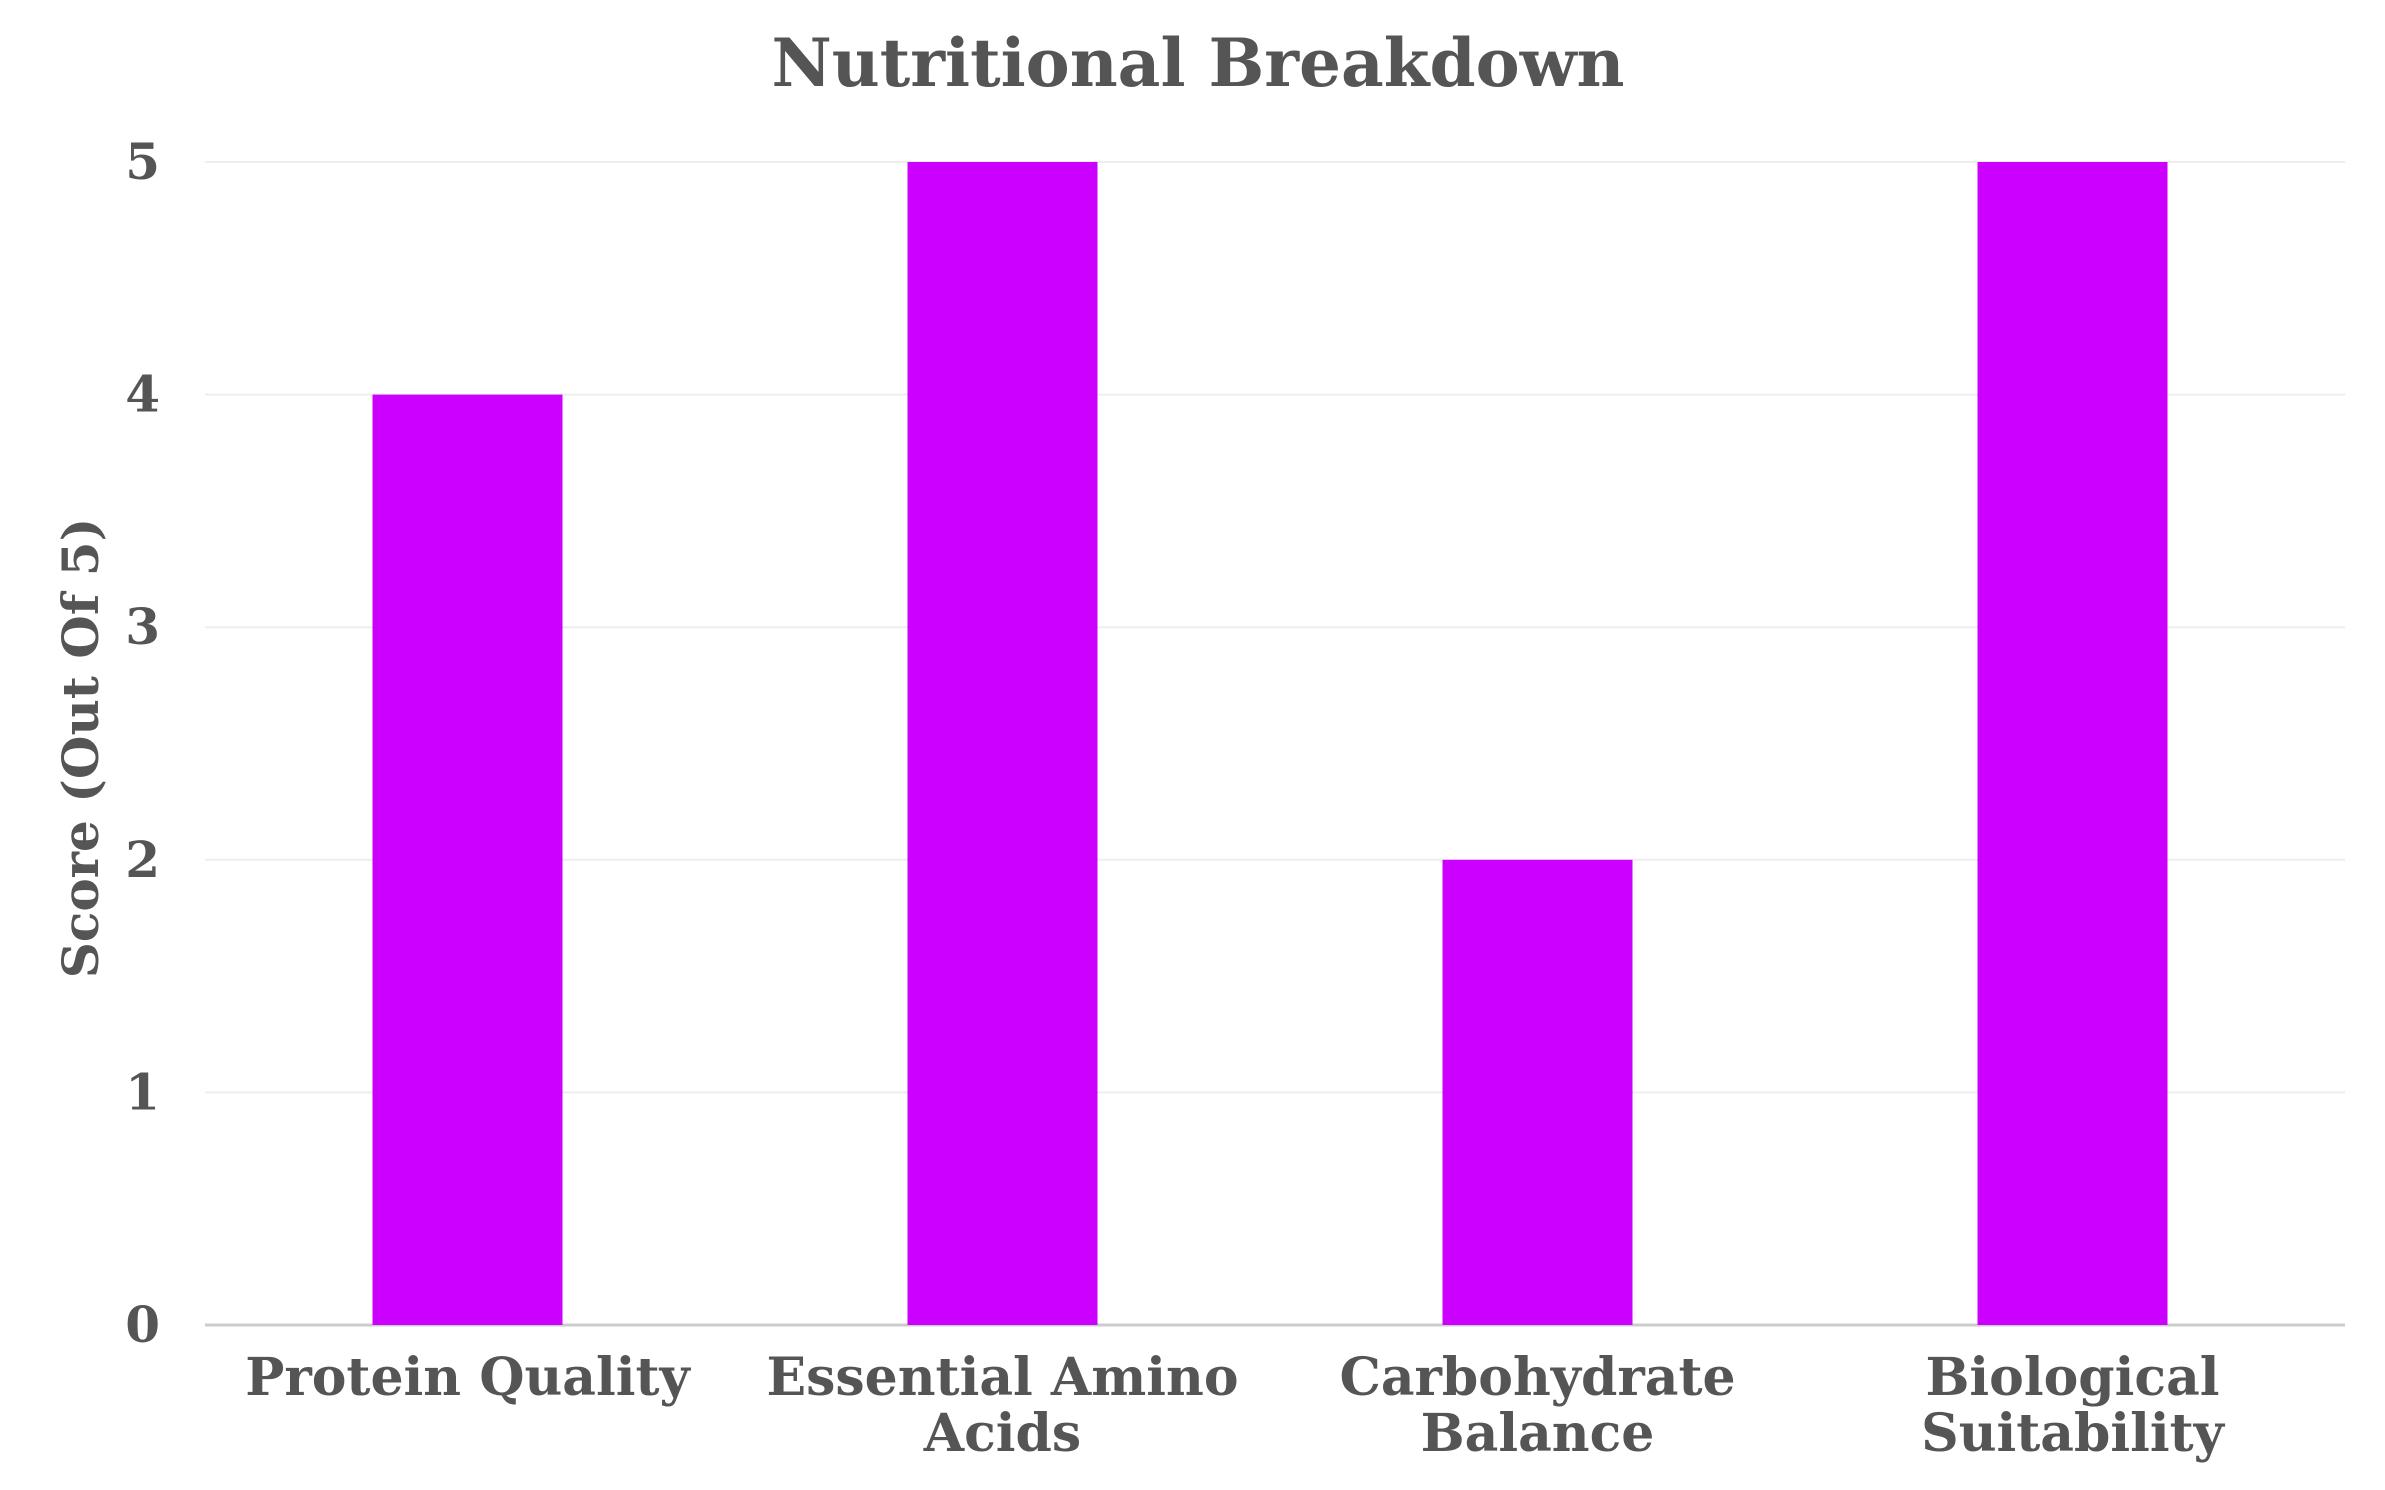  I want to click on x-category-label-line: Essential Amino, so click(1002, 1377).